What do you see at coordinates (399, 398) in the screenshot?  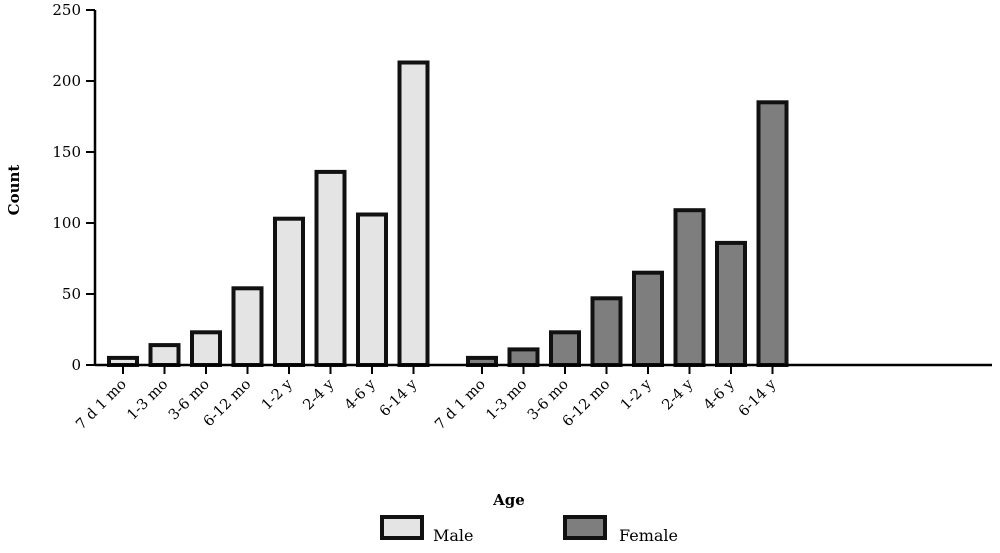 I see `x-tick-label-male-8: 6-14 y` at bounding box center [399, 398].